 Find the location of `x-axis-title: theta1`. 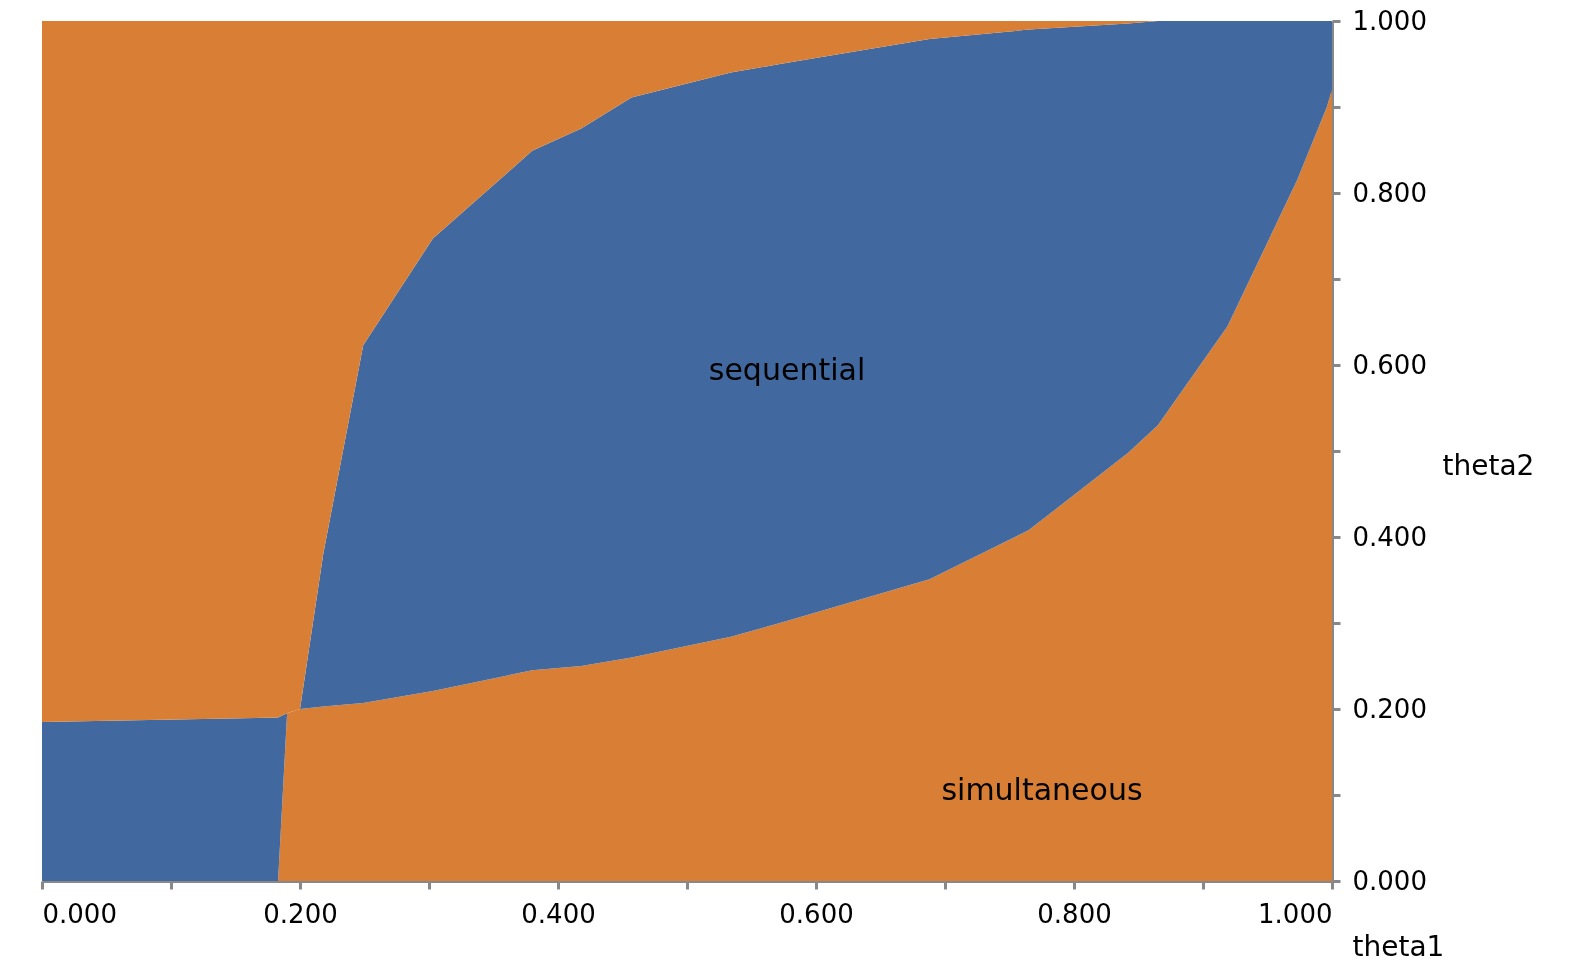

x-axis-title: theta1 is located at coordinates (1398, 946).